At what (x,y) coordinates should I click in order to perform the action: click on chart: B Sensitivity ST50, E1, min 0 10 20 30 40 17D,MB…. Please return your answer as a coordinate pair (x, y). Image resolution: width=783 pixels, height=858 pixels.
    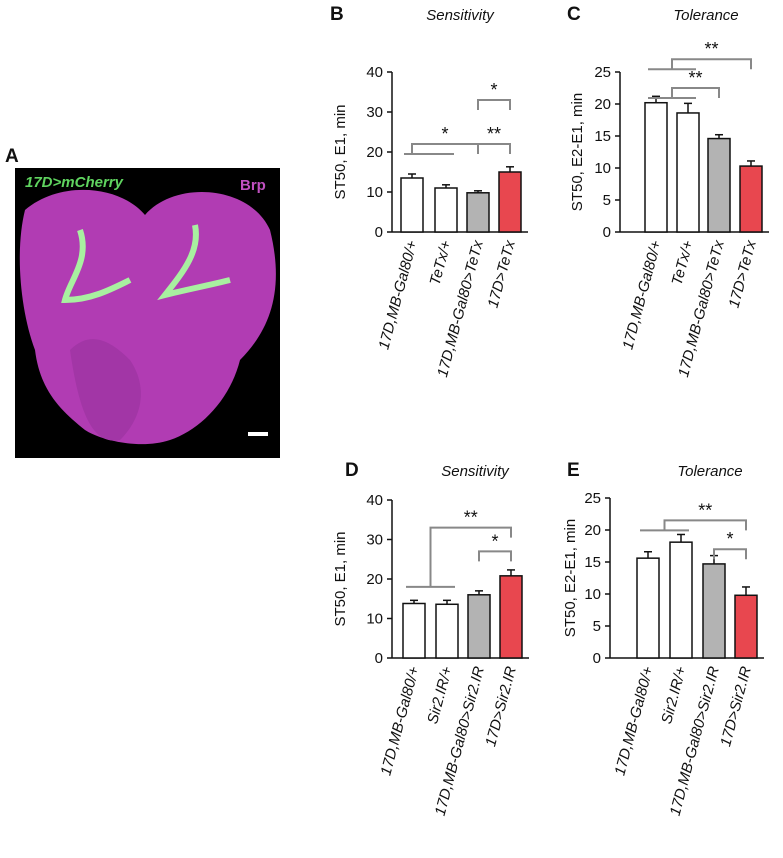
    Looking at the image, I should click on (429, 191).